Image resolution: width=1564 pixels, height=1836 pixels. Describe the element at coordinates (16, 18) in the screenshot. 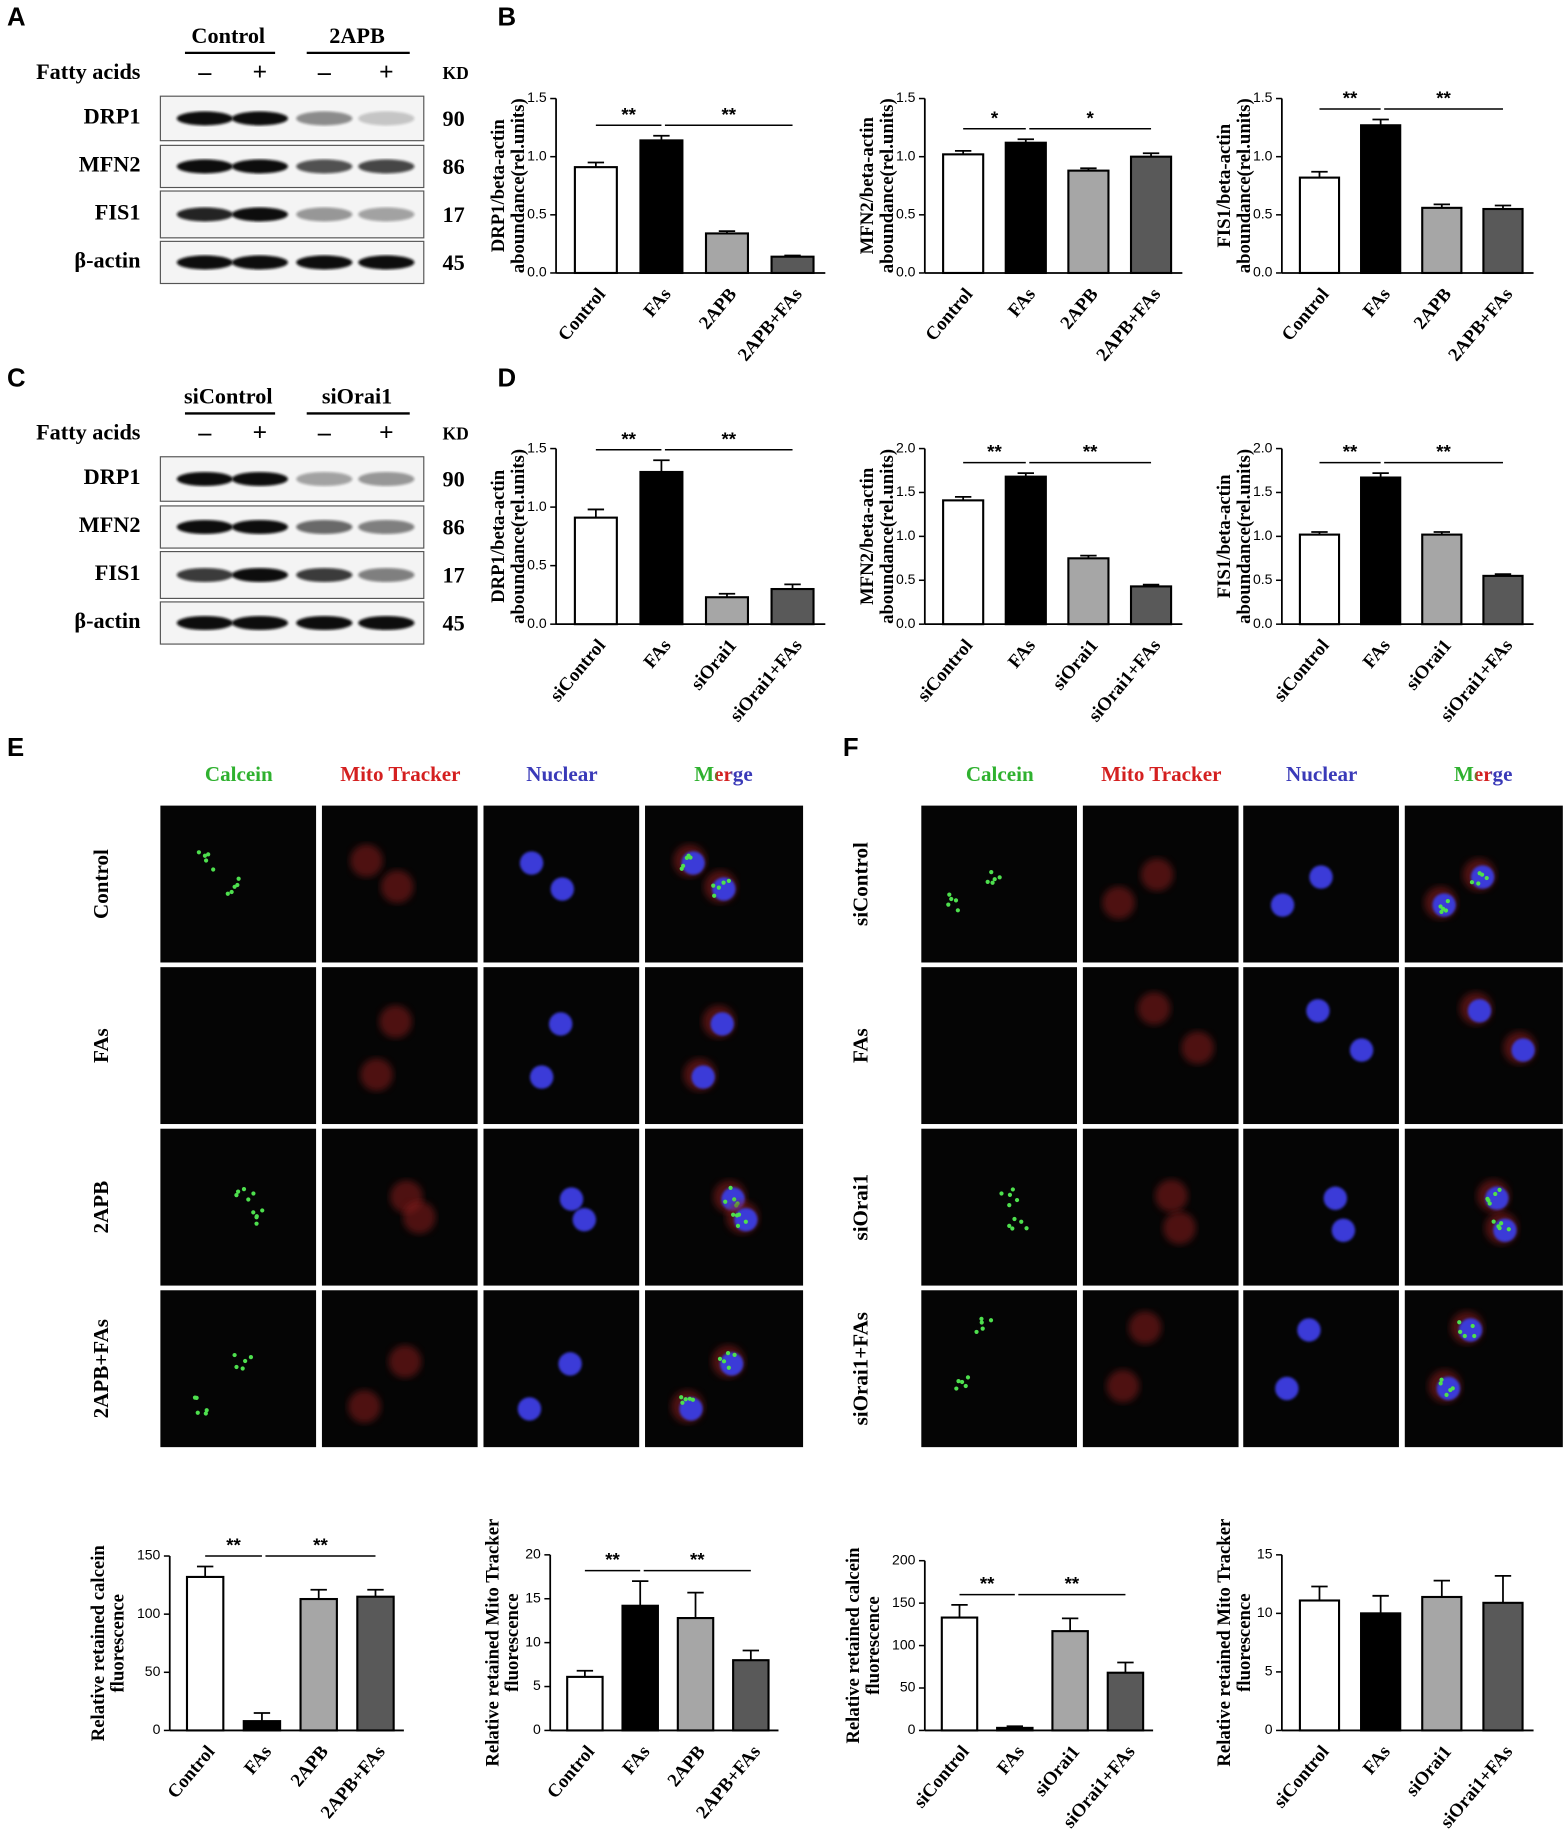

I see `panel-label: A` at that location.